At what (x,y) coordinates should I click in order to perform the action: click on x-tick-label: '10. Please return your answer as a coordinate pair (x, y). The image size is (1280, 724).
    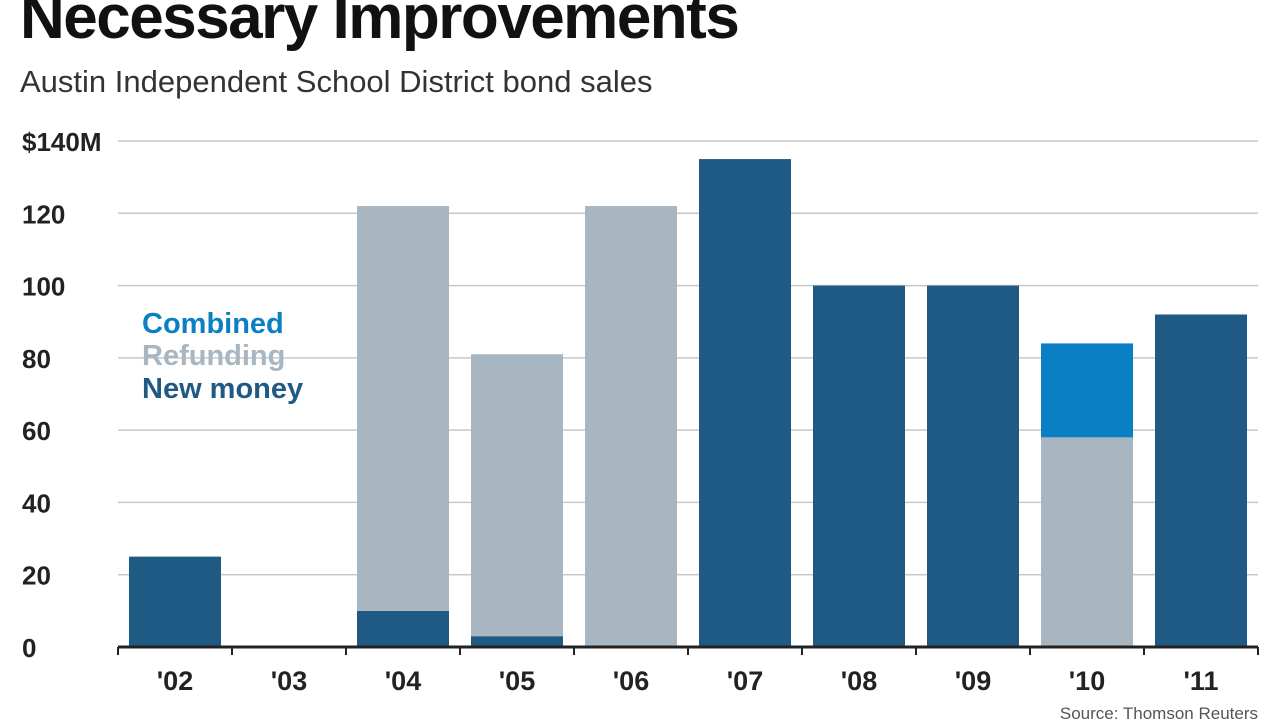
    Looking at the image, I should click on (1087, 681).